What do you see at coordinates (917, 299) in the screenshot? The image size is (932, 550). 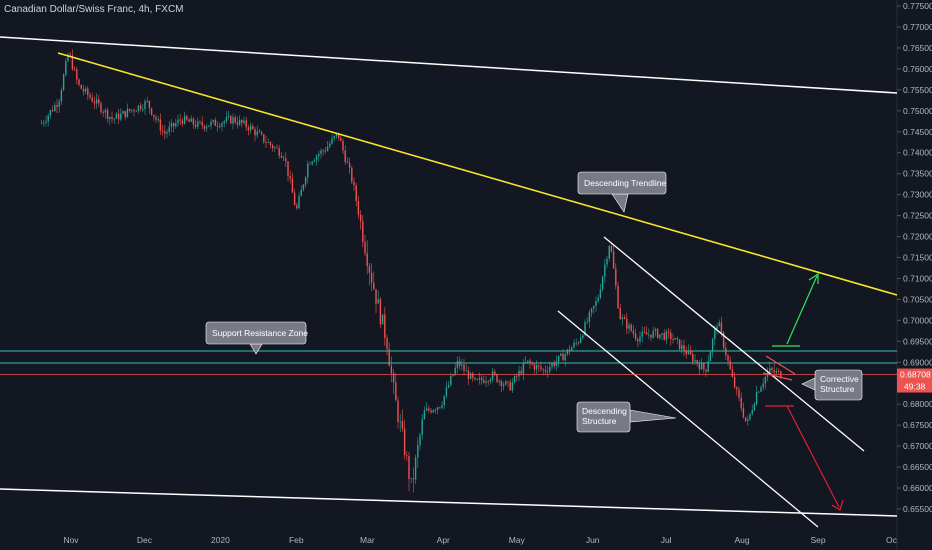 I see `y-tick-label: 0.70500` at bounding box center [917, 299].